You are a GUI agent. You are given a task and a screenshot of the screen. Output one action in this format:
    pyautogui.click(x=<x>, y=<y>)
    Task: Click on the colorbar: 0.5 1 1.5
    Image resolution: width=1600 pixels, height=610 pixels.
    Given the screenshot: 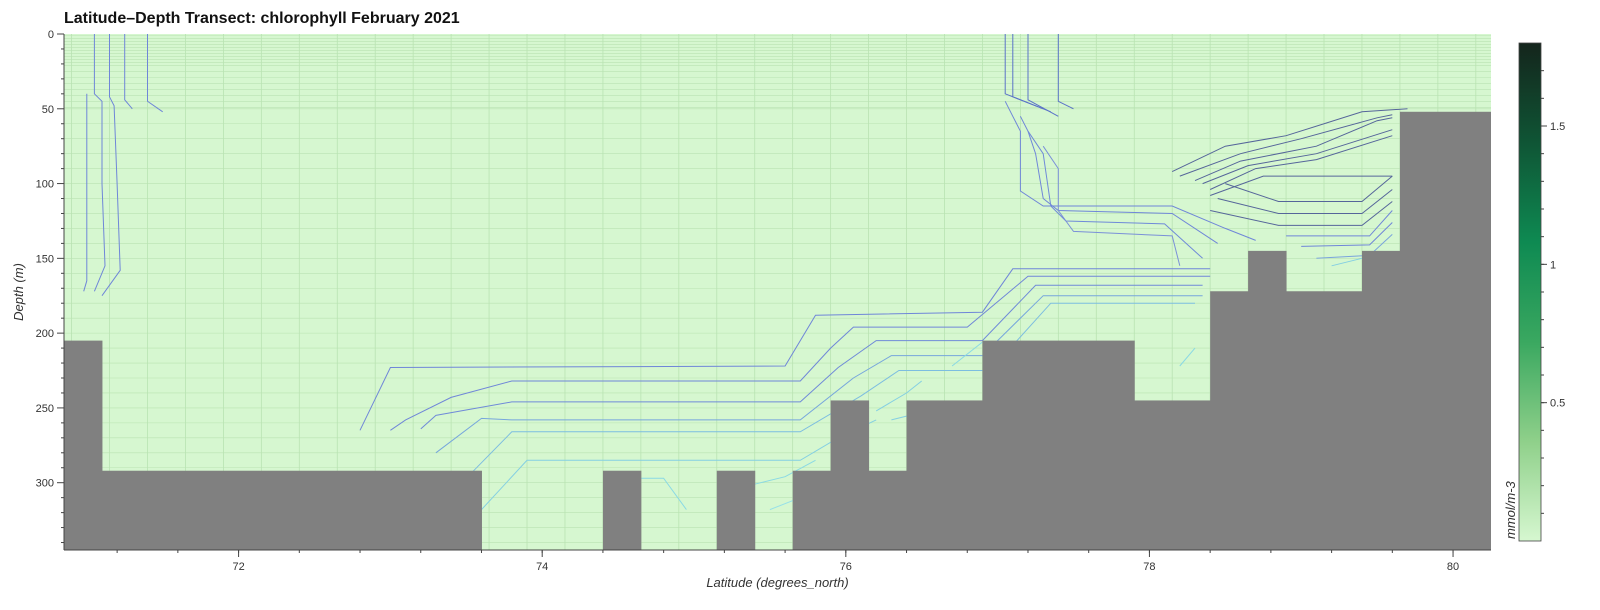 What is the action you would take?
    pyautogui.click(x=1541, y=292)
    